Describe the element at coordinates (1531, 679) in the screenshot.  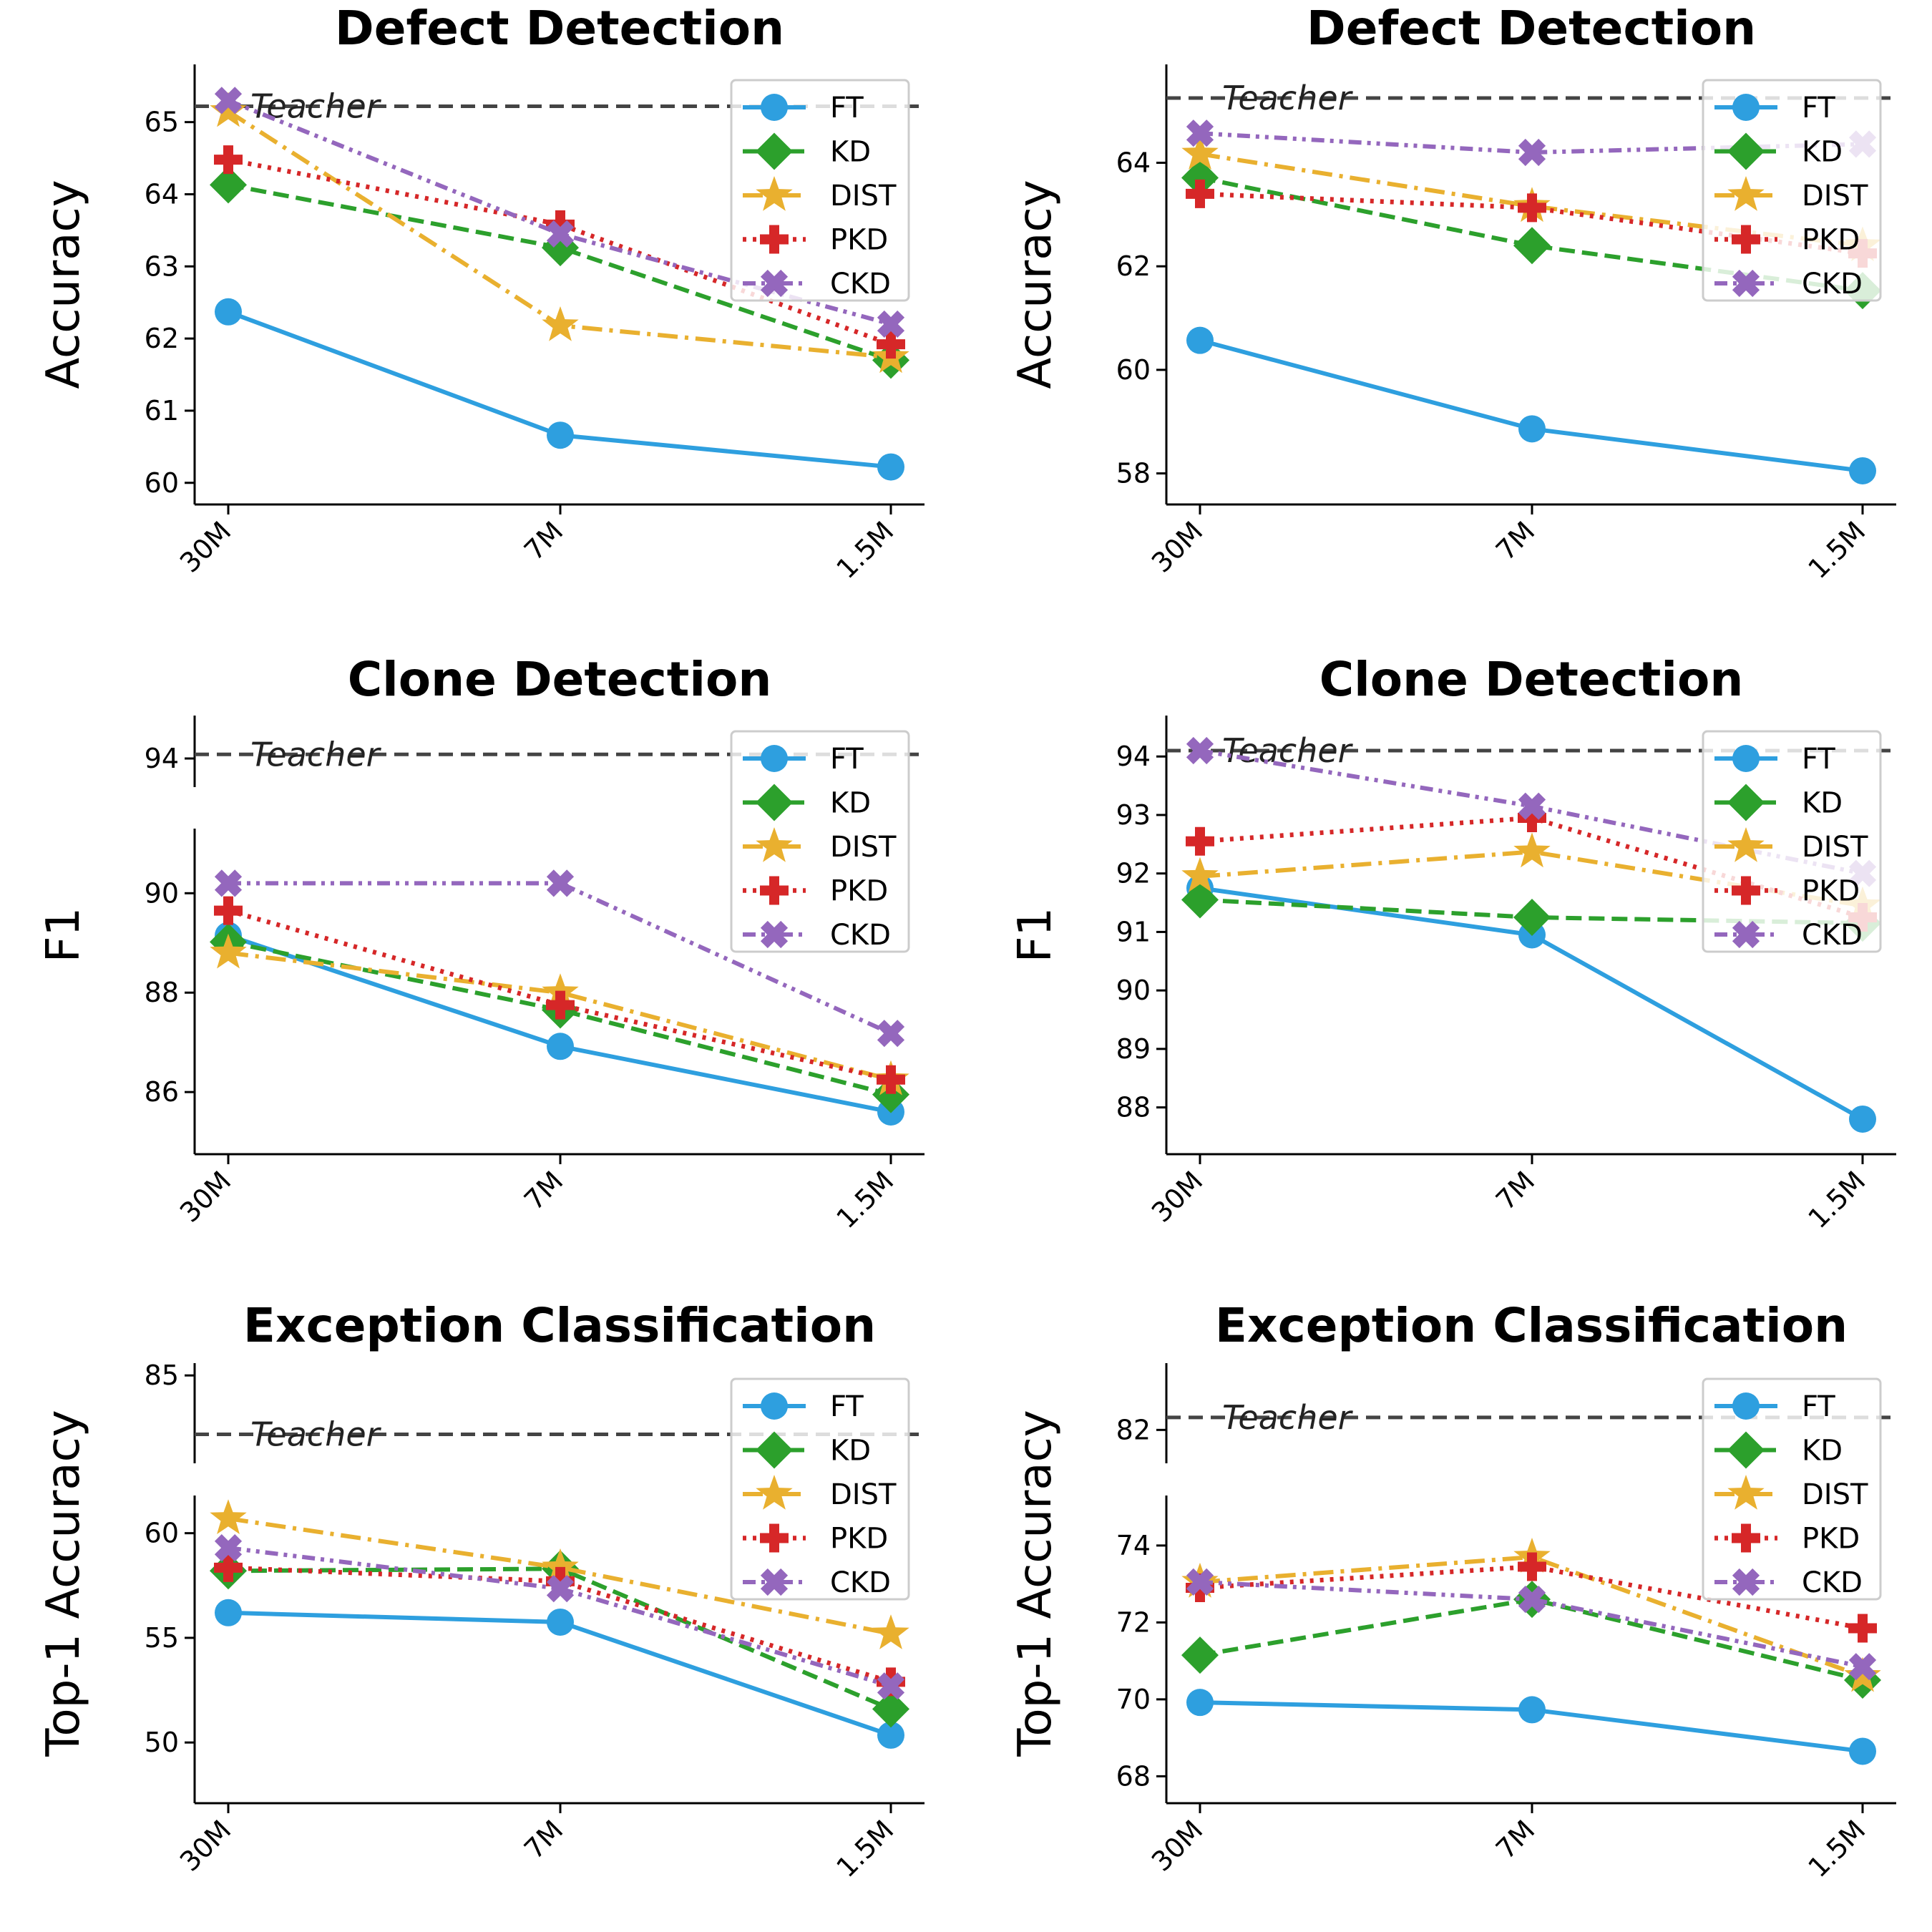
I see `chart-title: Clone Detection` at that location.